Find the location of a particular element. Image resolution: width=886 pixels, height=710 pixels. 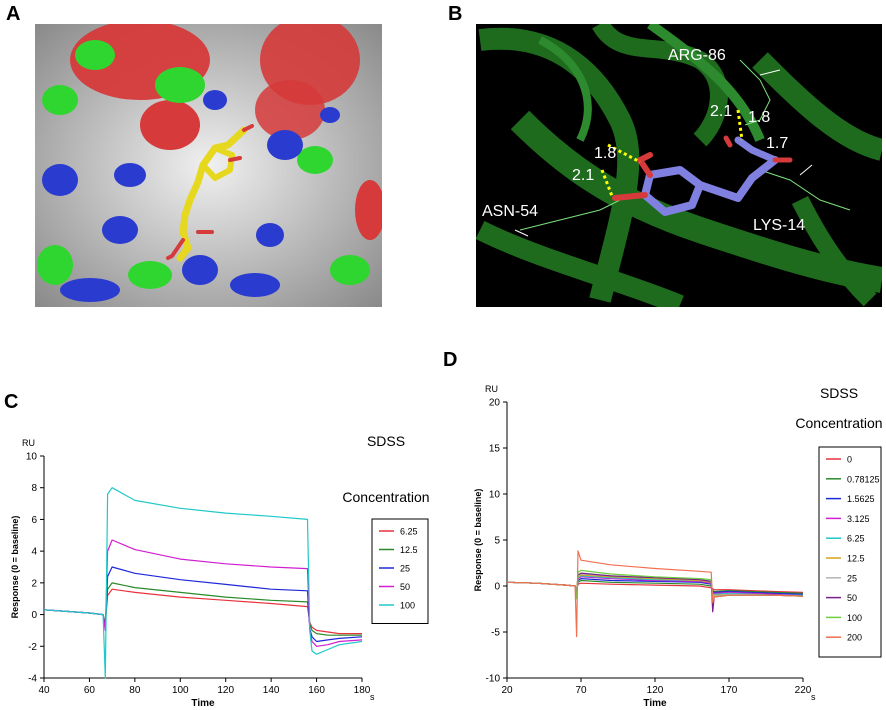

y-tick-label: 8 is located at coordinates (34, 488).